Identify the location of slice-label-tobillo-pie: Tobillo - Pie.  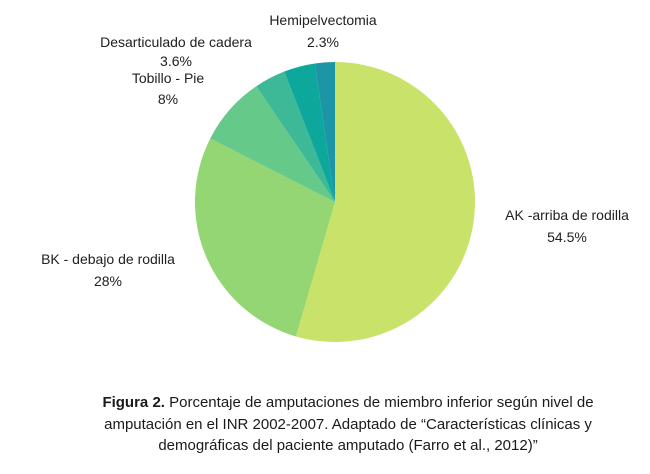
(168, 78).